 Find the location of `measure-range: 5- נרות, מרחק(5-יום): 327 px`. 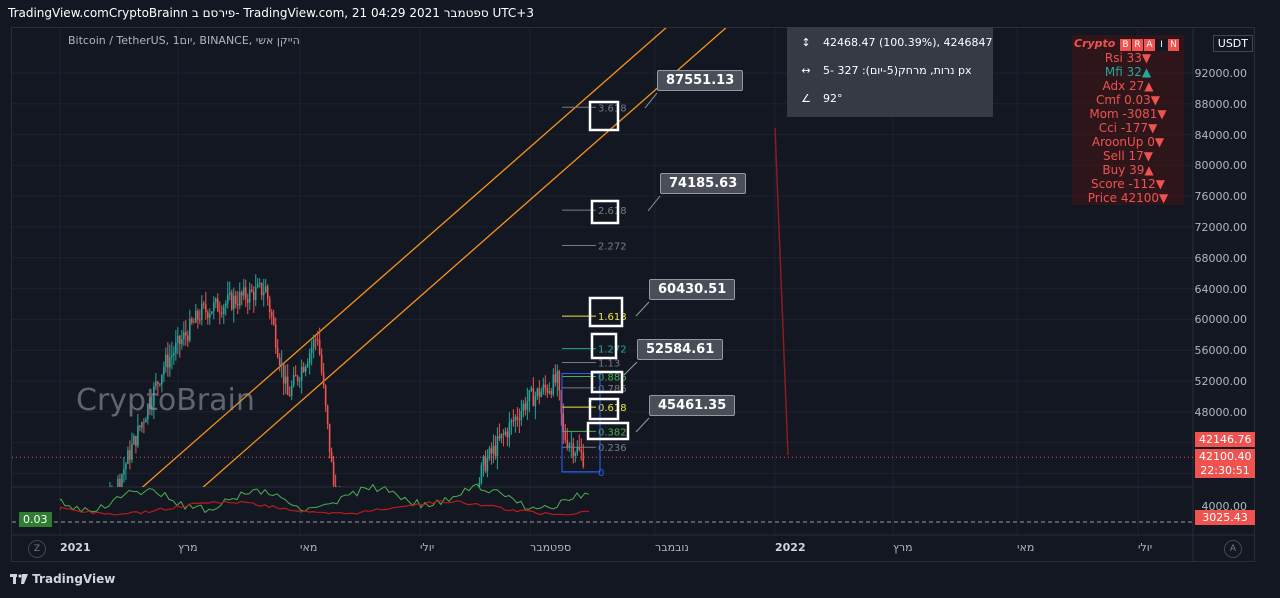

measure-range: 5- נרות, מרחק(5-יום): 327 px is located at coordinates (897, 70).